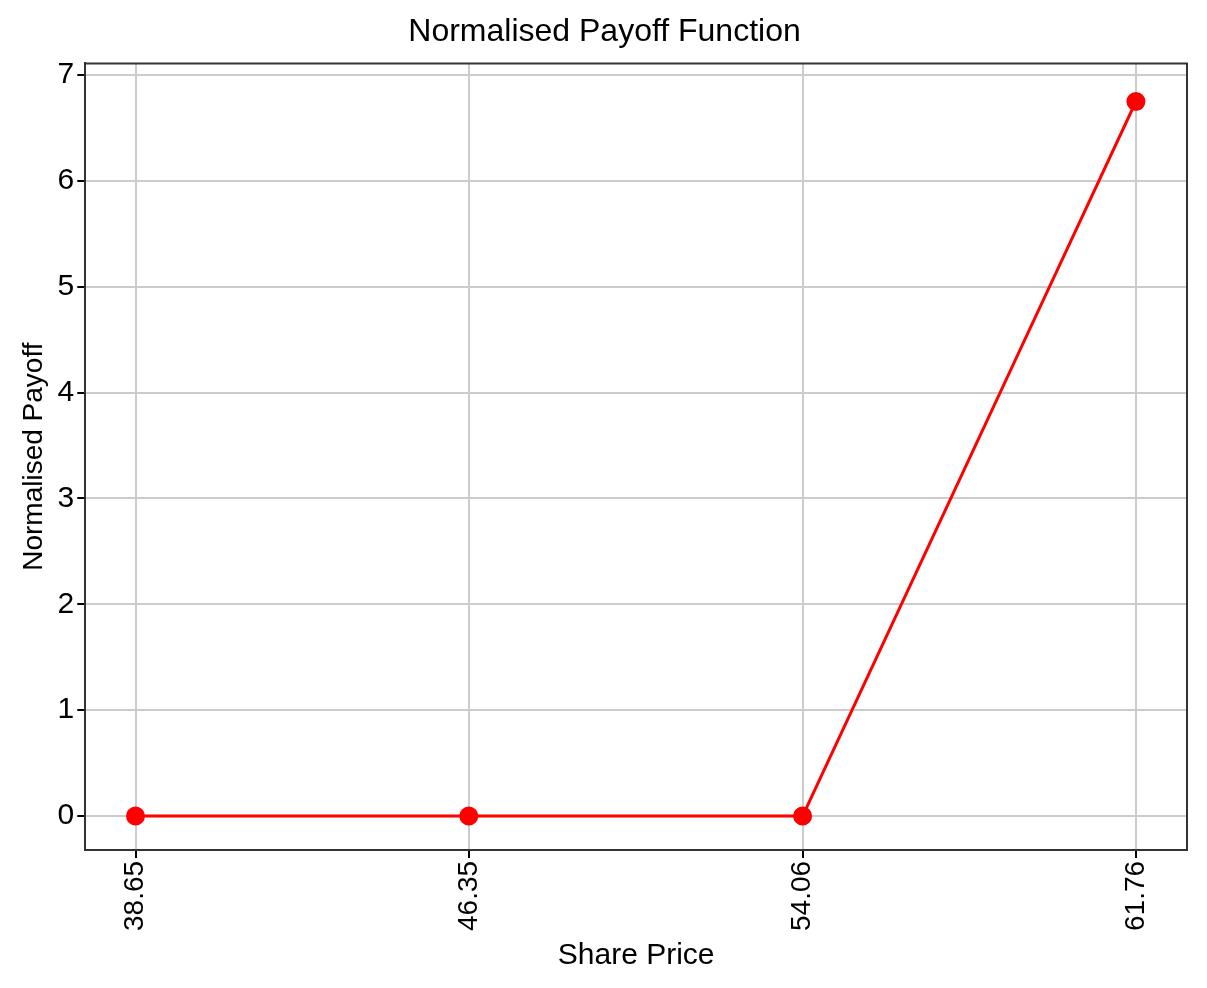 The width and height of the screenshot is (1207, 988). What do you see at coordinates (467, 896) in the screenshot?
I see `x-tick-label: 46.35` at bounding box center [467, 896].